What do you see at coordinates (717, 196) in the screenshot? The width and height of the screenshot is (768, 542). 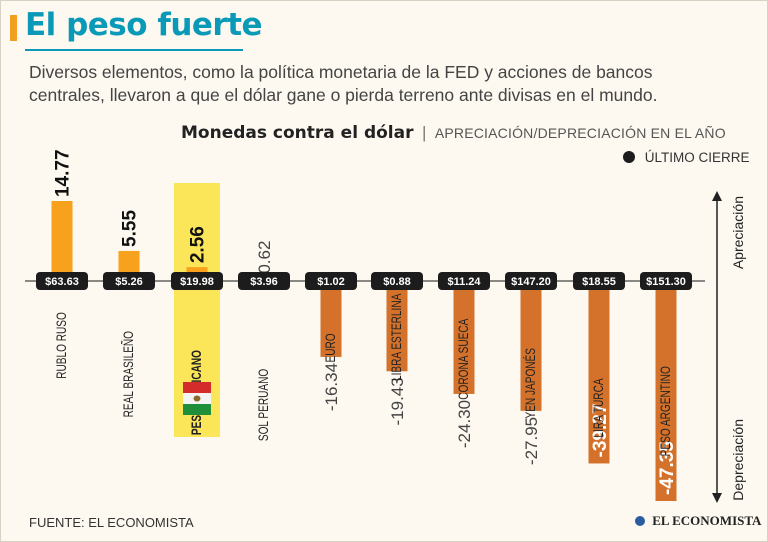 I see `arrow-up-icon` at bounding box center [717, 196].